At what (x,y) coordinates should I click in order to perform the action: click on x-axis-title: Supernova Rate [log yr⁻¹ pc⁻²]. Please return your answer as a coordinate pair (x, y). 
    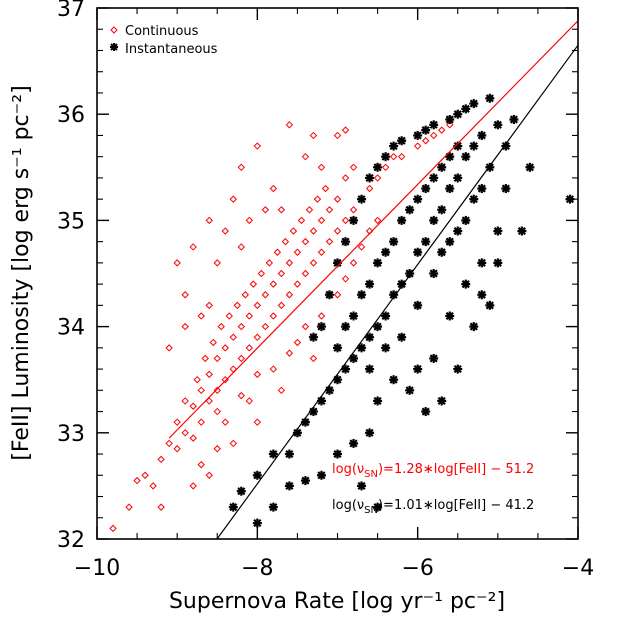
    Looking at the image, I should click on (337, 601).